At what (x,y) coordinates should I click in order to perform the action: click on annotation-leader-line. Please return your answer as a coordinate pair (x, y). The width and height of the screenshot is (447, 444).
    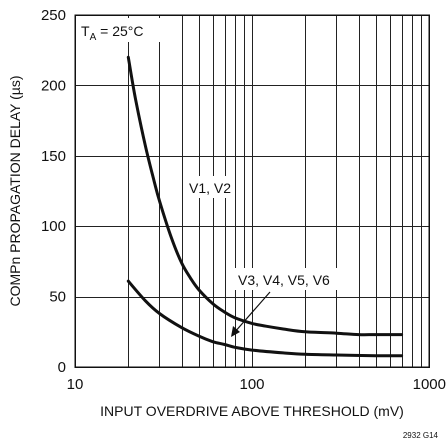
    Looking at the image, I should click on (252, 312).